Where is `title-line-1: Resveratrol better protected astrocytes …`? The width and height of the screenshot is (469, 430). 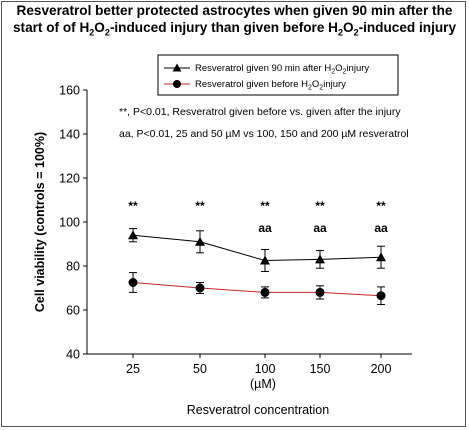
title-line-1: Resveratrol better protected astrocytes … is located at coordinates (234, 10).